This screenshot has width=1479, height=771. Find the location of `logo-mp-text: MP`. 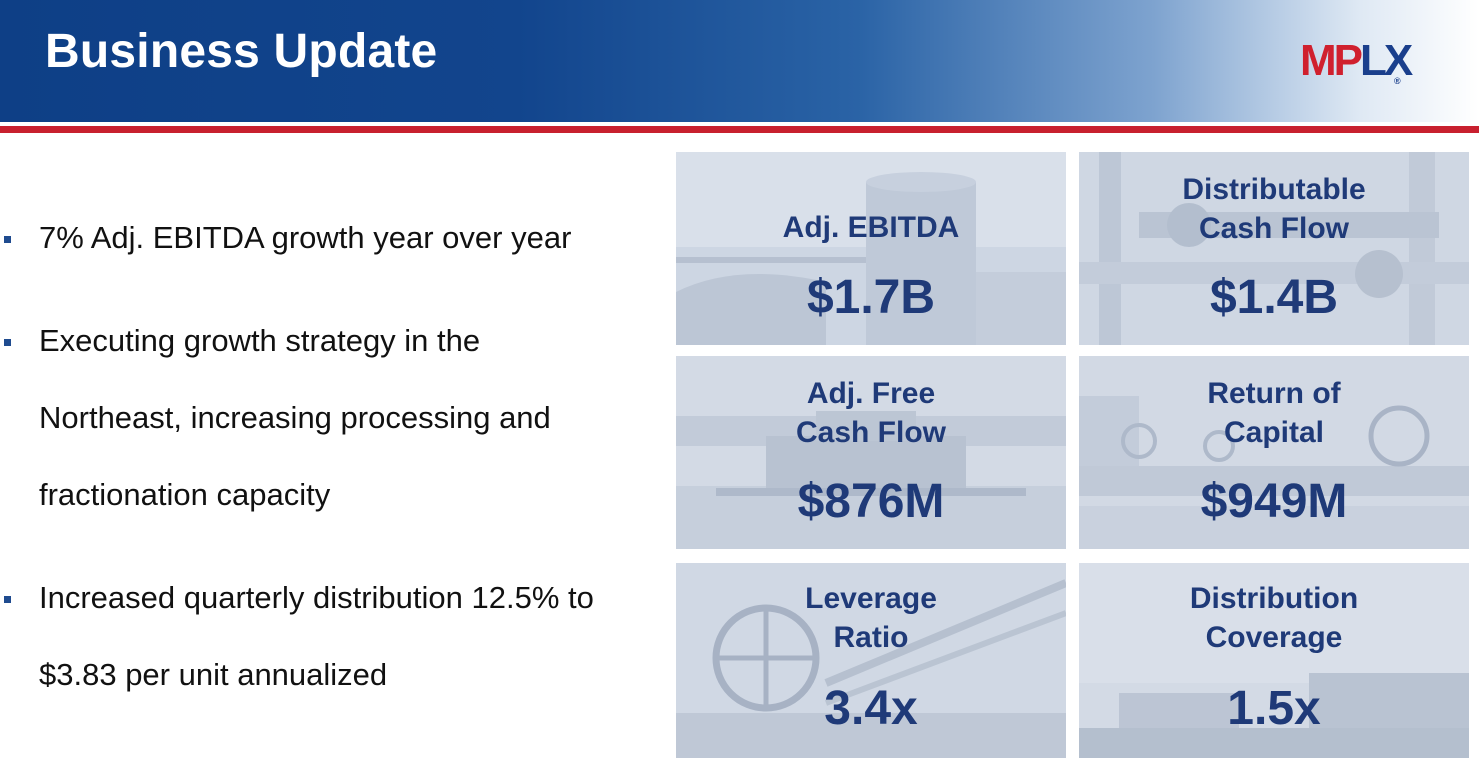

logo-mp-text: MP is located at coordinates (1331, 60).